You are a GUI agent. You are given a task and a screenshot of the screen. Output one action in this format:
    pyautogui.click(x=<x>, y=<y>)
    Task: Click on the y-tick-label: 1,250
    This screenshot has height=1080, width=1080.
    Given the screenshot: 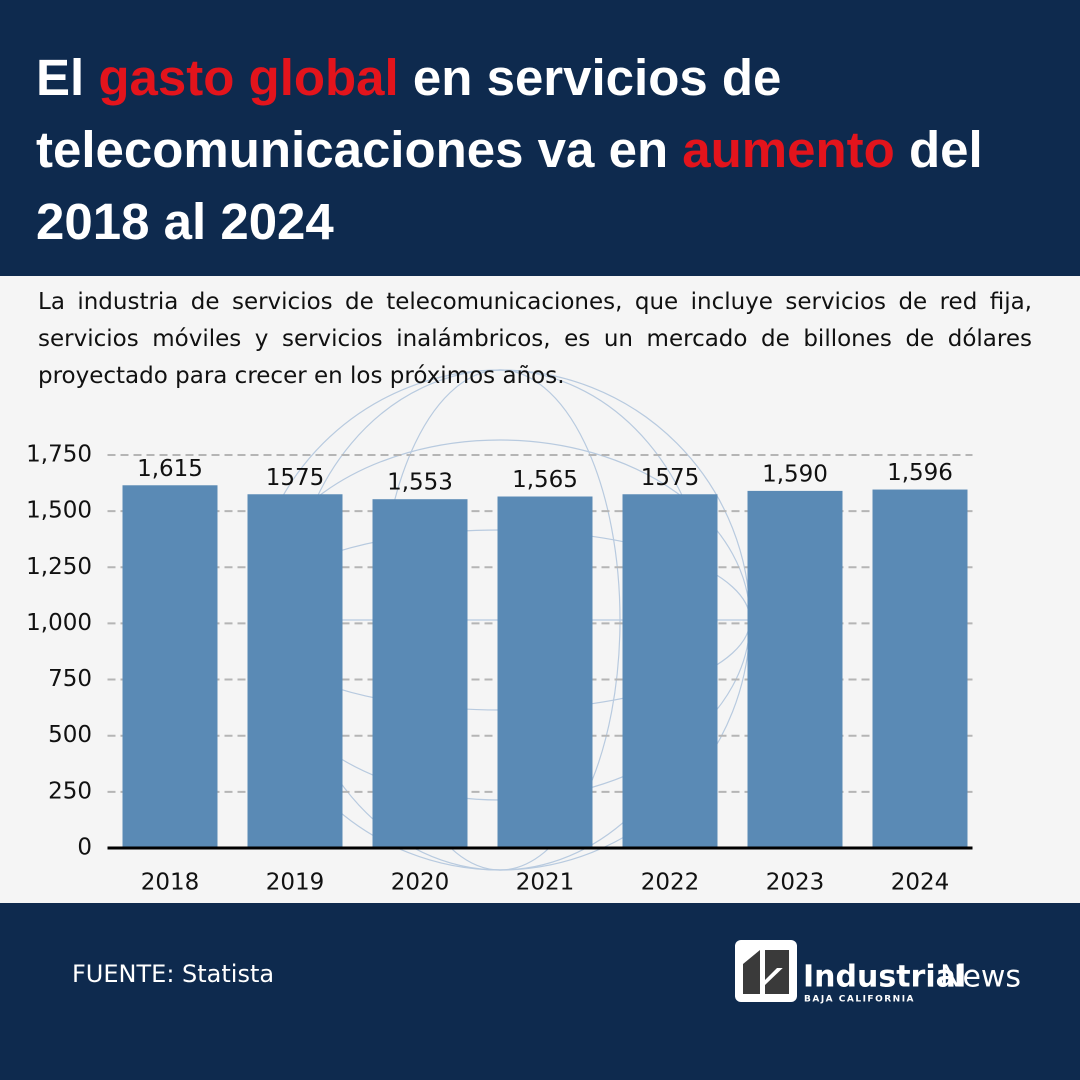 What is the action you would take?
    pyautogui.click(x=59, y=567)
    